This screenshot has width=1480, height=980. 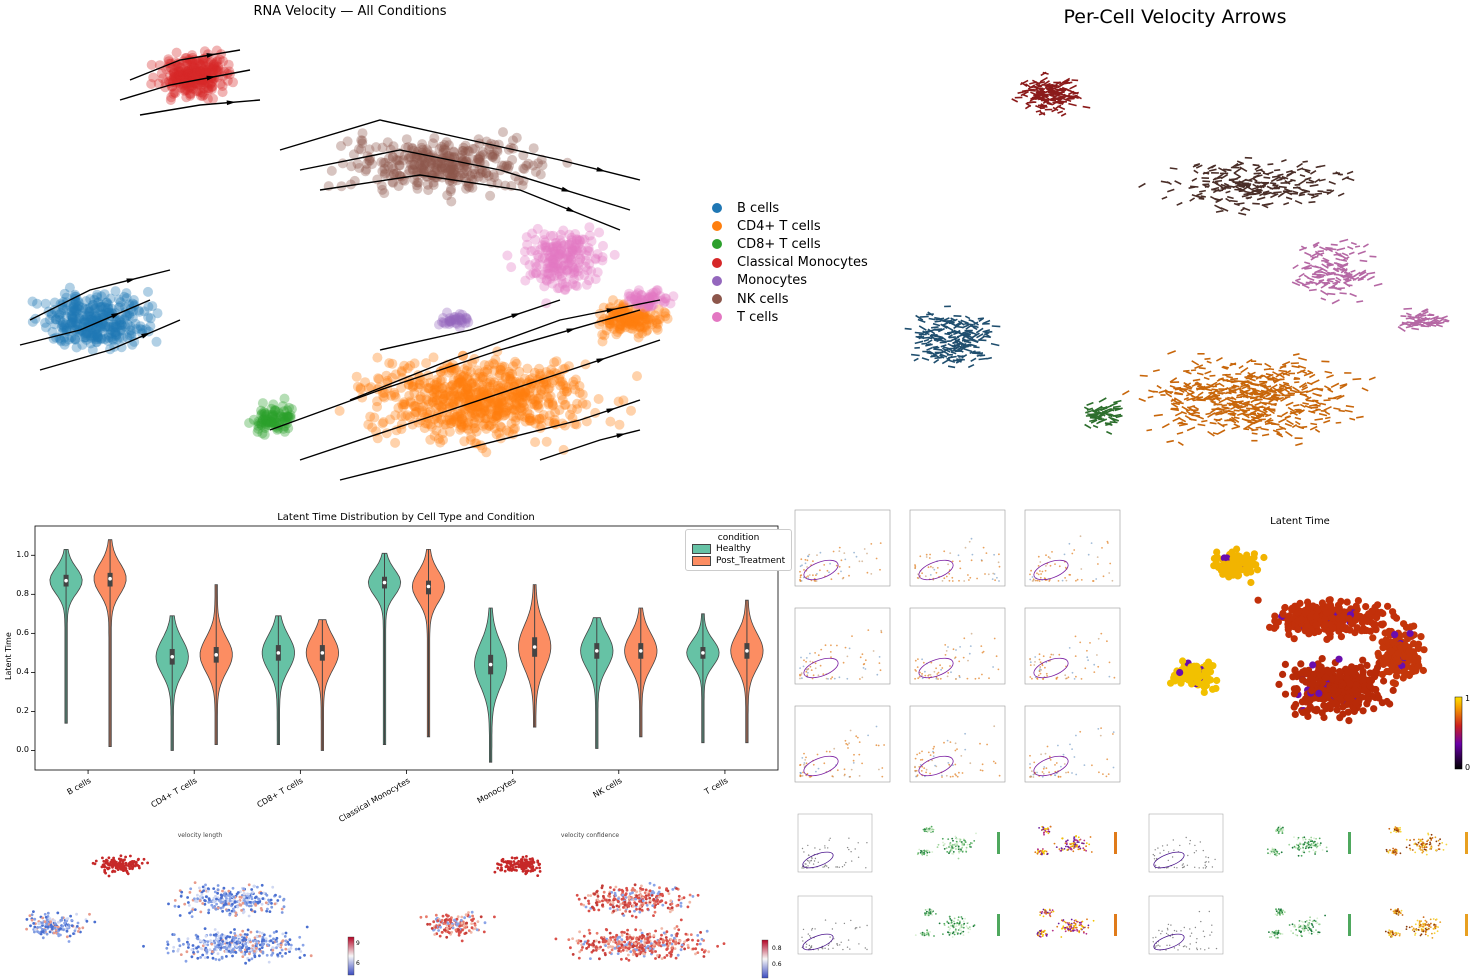 I want to click on legend-dot, so click(x=717, y=226).